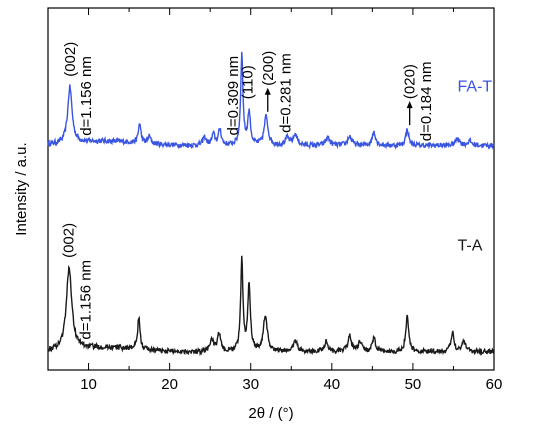 The height and width of the screenshot is (432, 546). Describe the element at coordinates (268, 68) in the screenshot. I see `peak-annotation: (200)` at that location.